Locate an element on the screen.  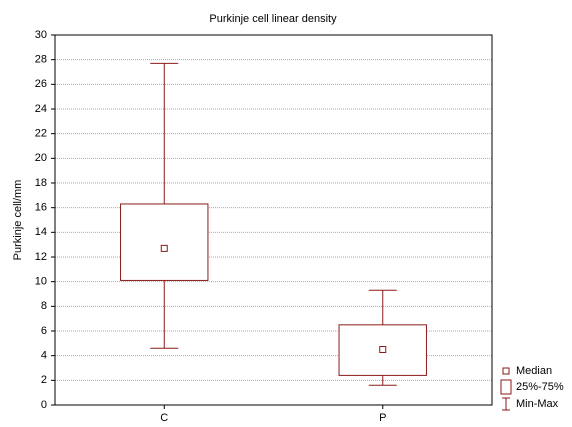
y-tick-label: 26 is located at coordinates (41, 84).